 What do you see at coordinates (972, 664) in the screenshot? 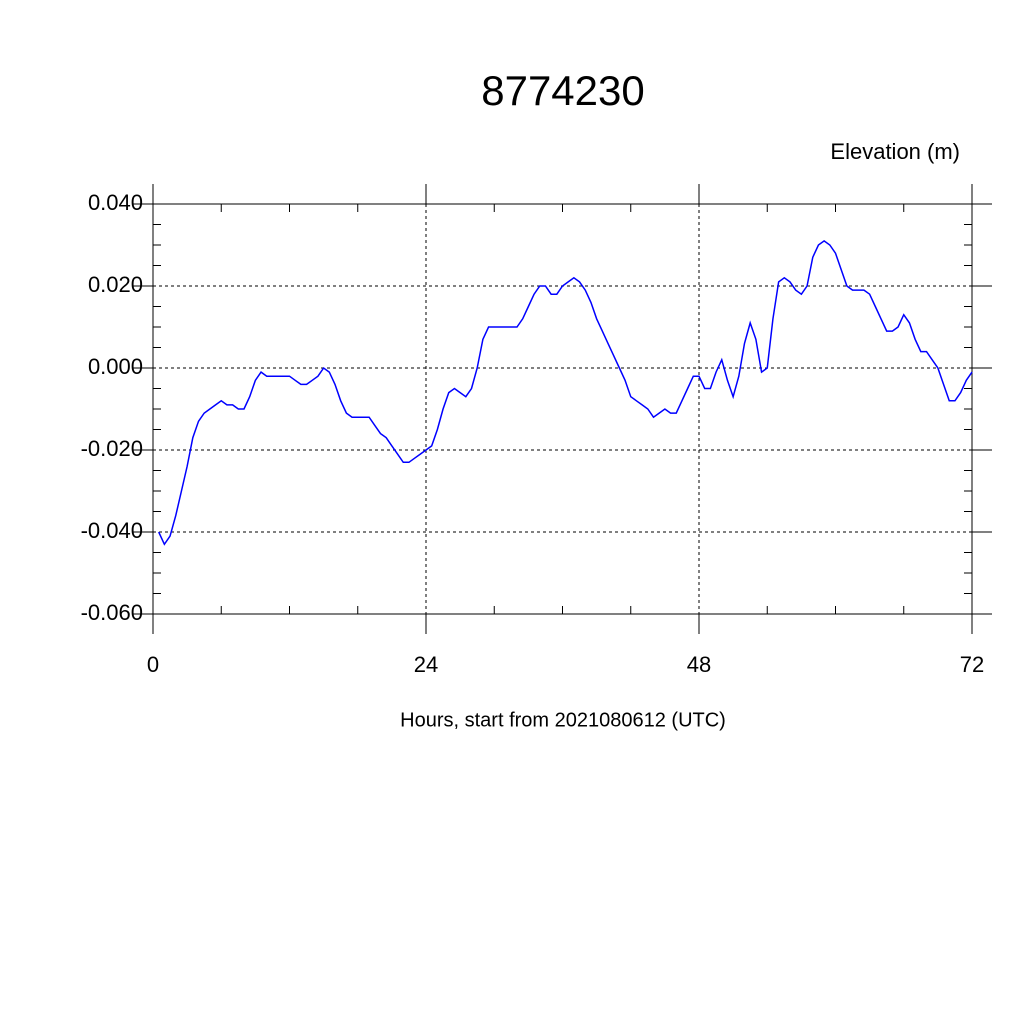
I see `x-tick-label: 72` at bounding box center [972, 664].